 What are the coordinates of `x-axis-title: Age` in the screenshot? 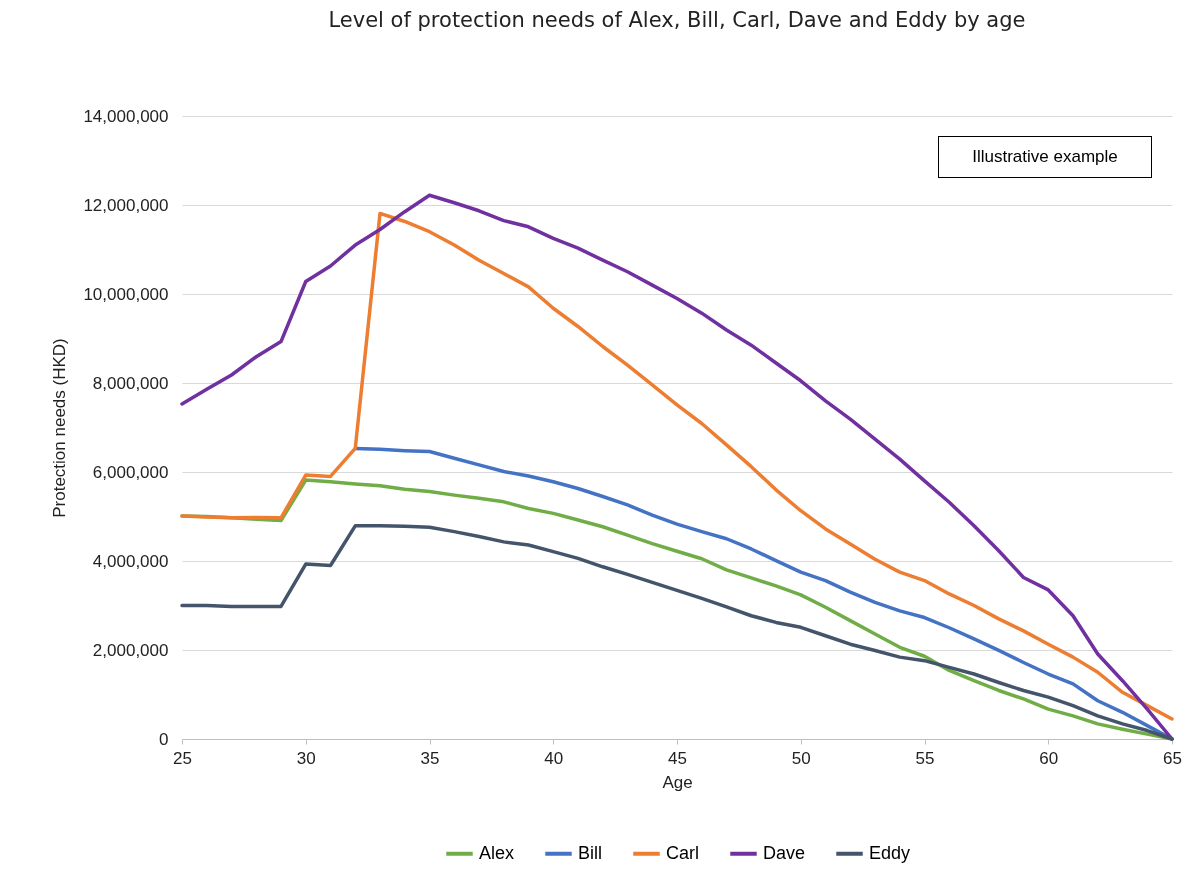 It's located at (677, 782).